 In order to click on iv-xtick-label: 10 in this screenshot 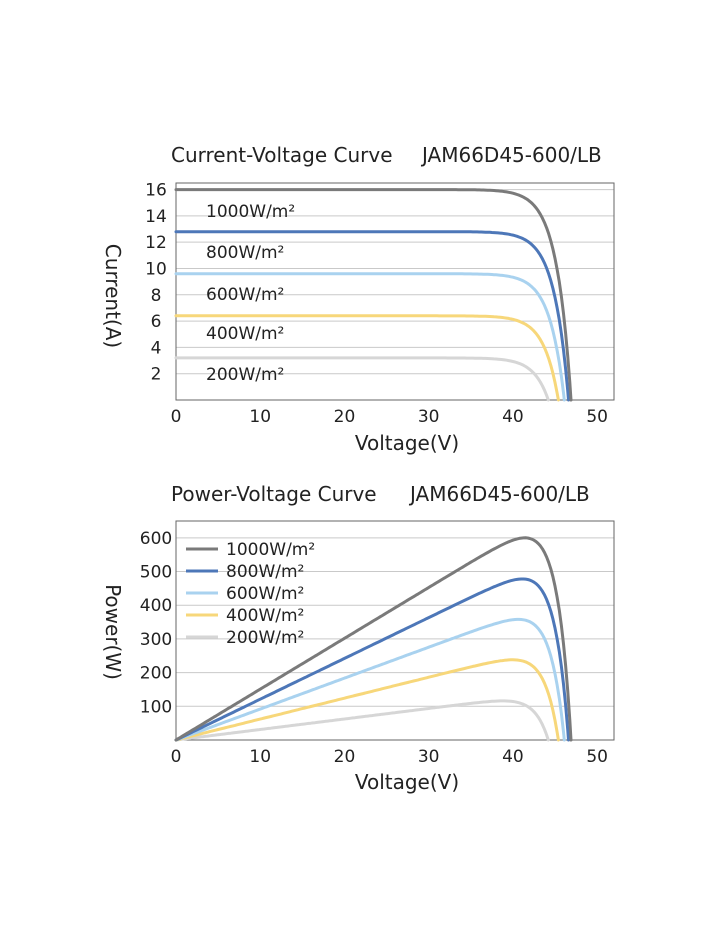, I will do `click(260, 417)`.